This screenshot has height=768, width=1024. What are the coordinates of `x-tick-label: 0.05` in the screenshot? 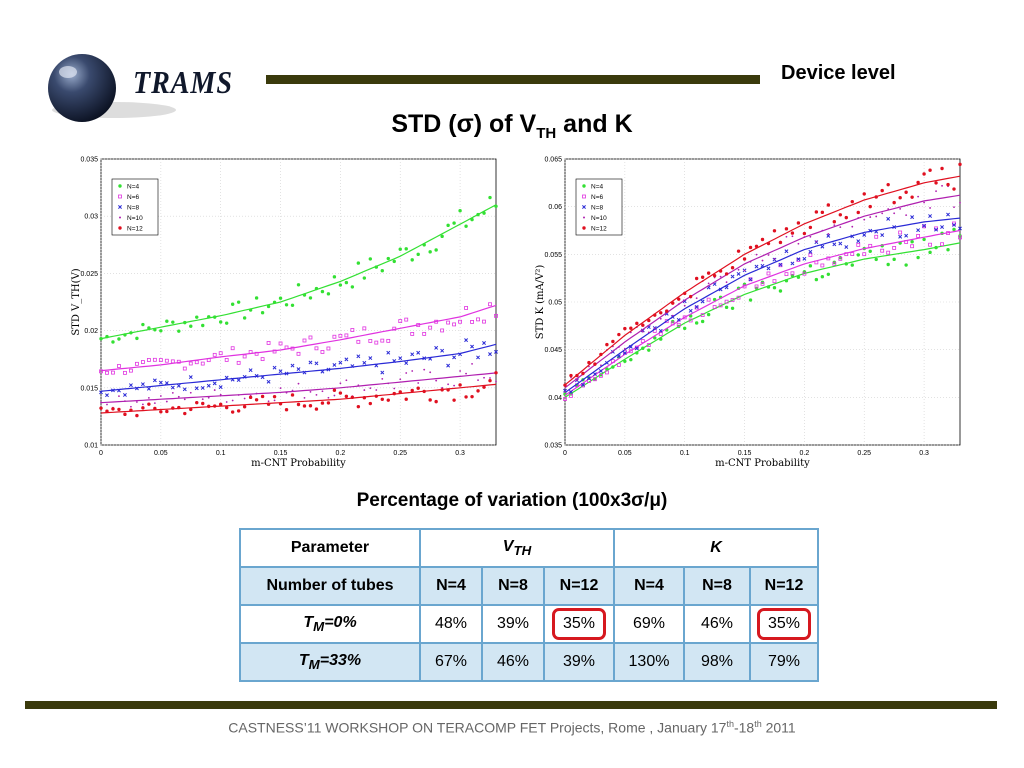 It's located at (625, 453).